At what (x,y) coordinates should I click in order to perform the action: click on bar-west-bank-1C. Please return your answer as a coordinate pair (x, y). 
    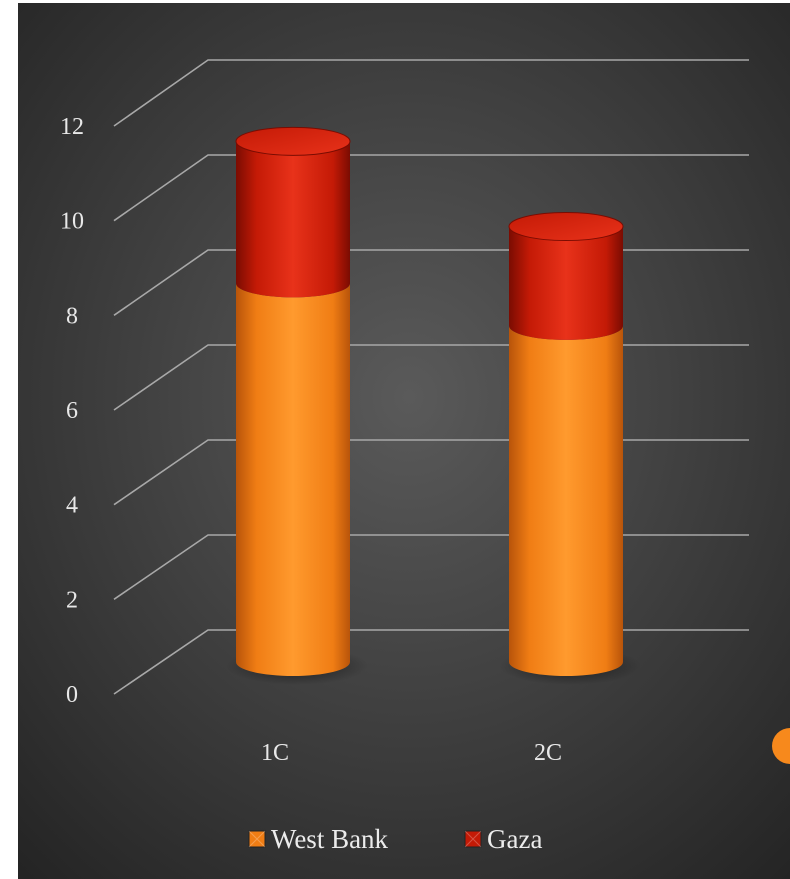
    Looking at the image, I should click on (293, 479).